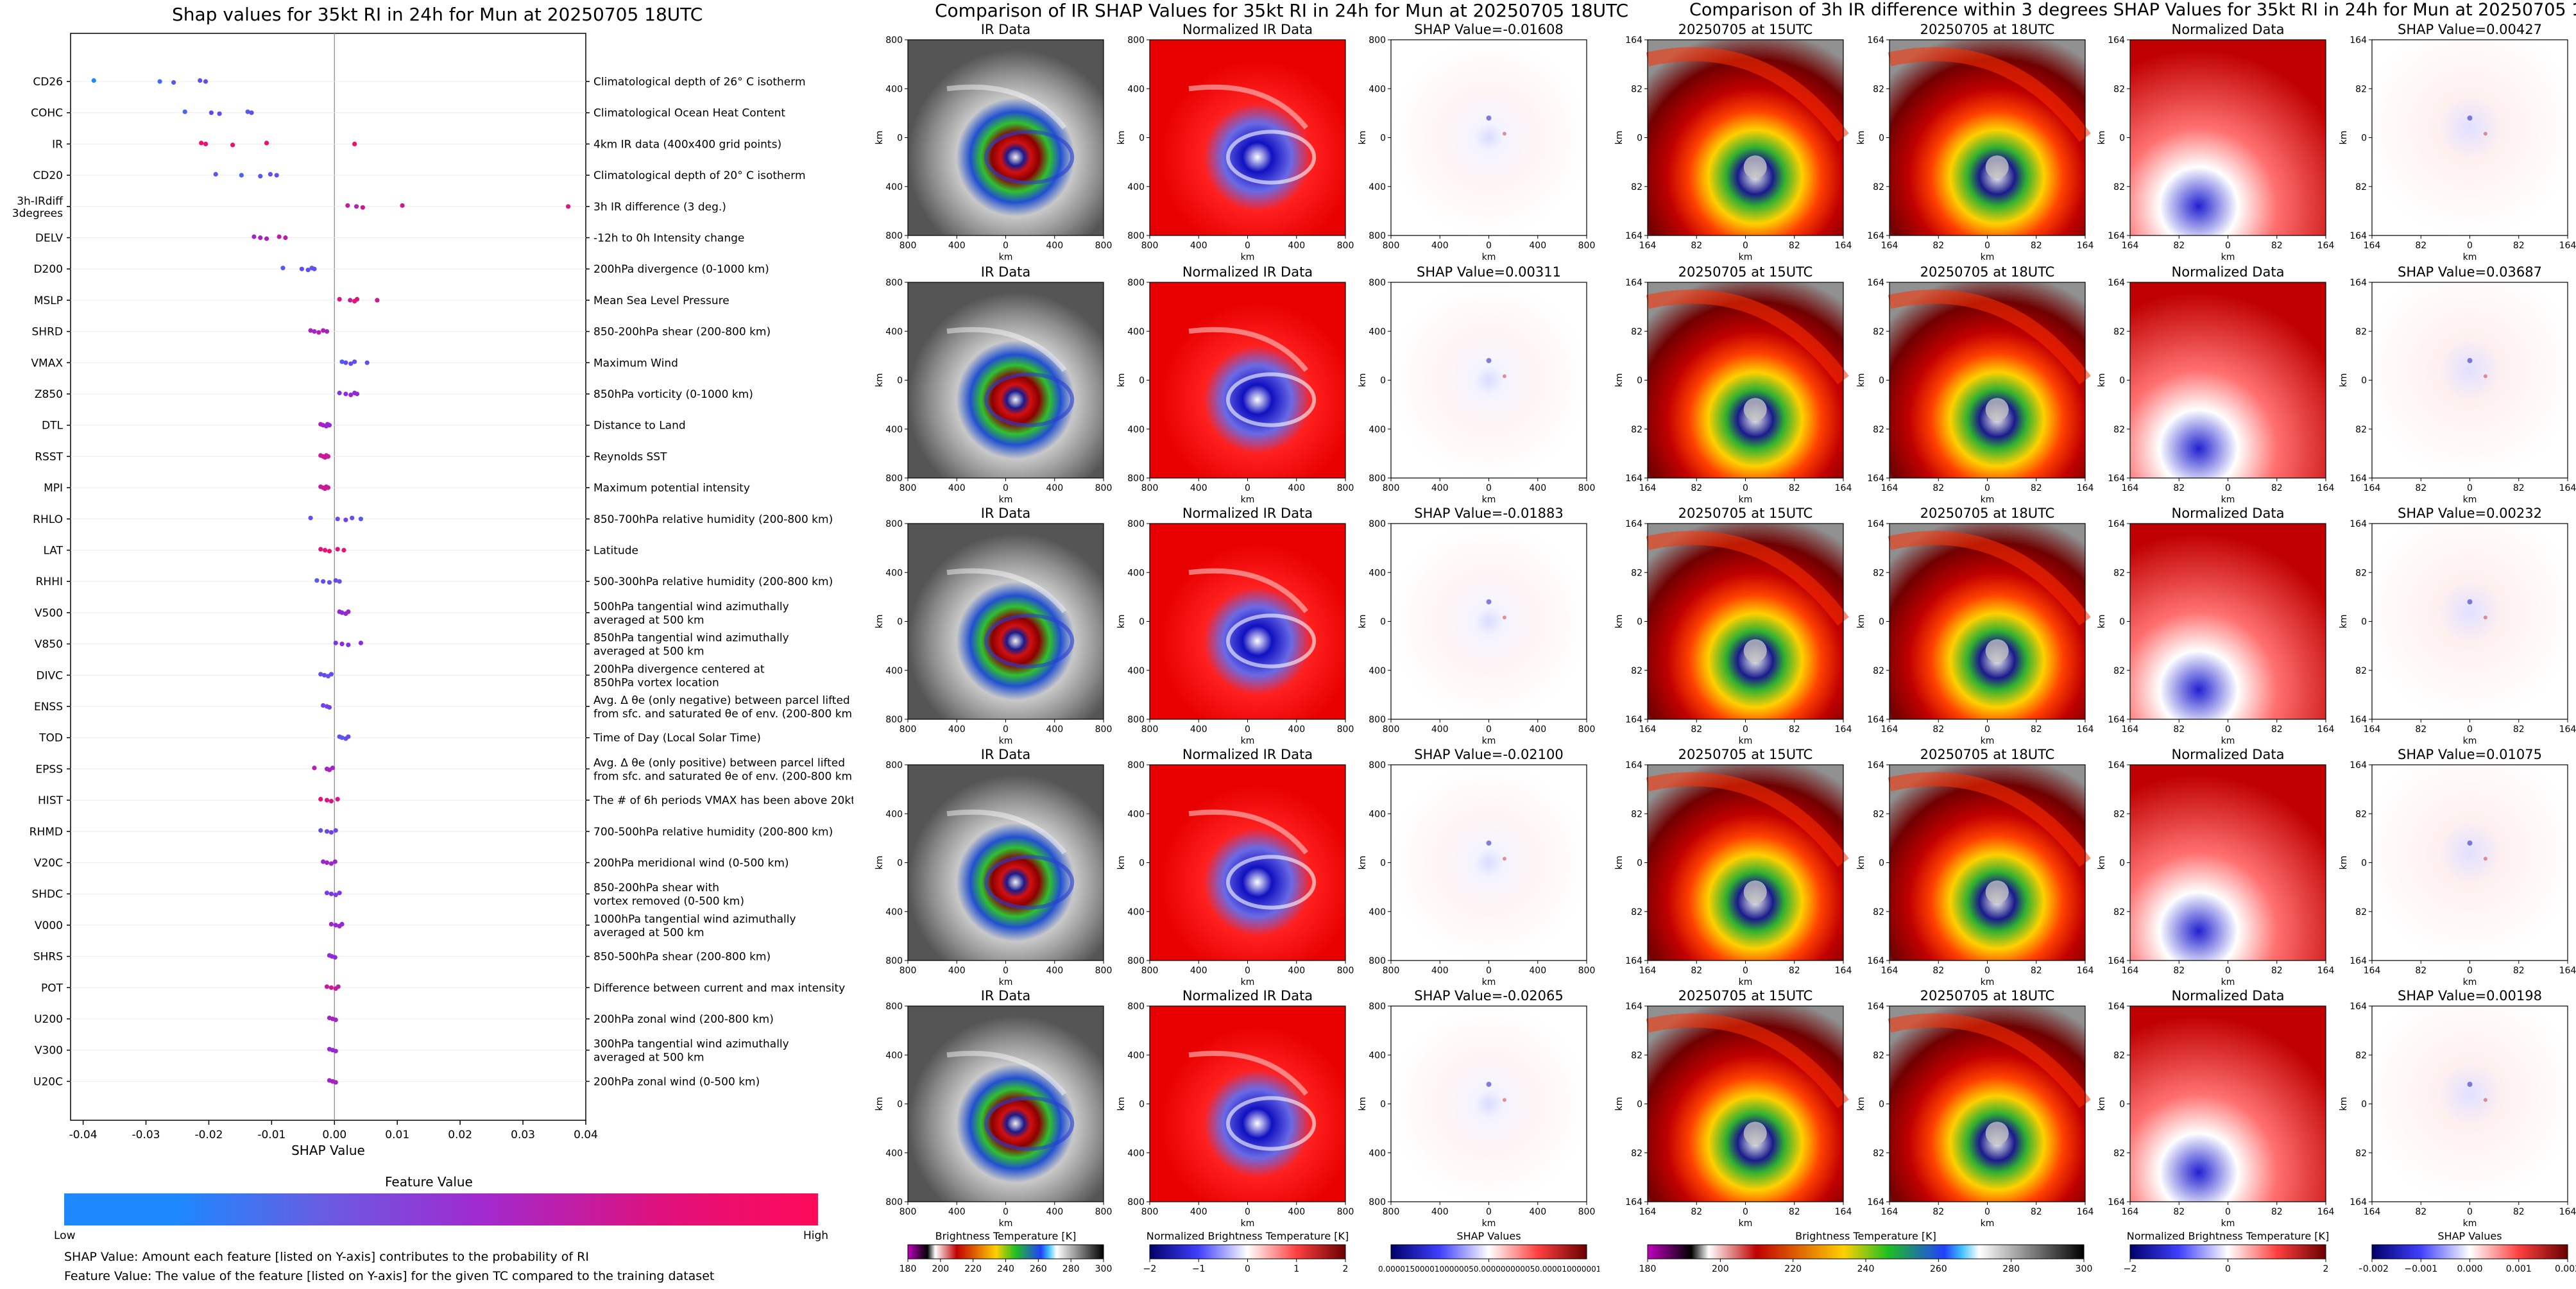  Describe the element at coordinates (51, 801) in the screenshot. I see `feature-code-label: HIST` at that location.